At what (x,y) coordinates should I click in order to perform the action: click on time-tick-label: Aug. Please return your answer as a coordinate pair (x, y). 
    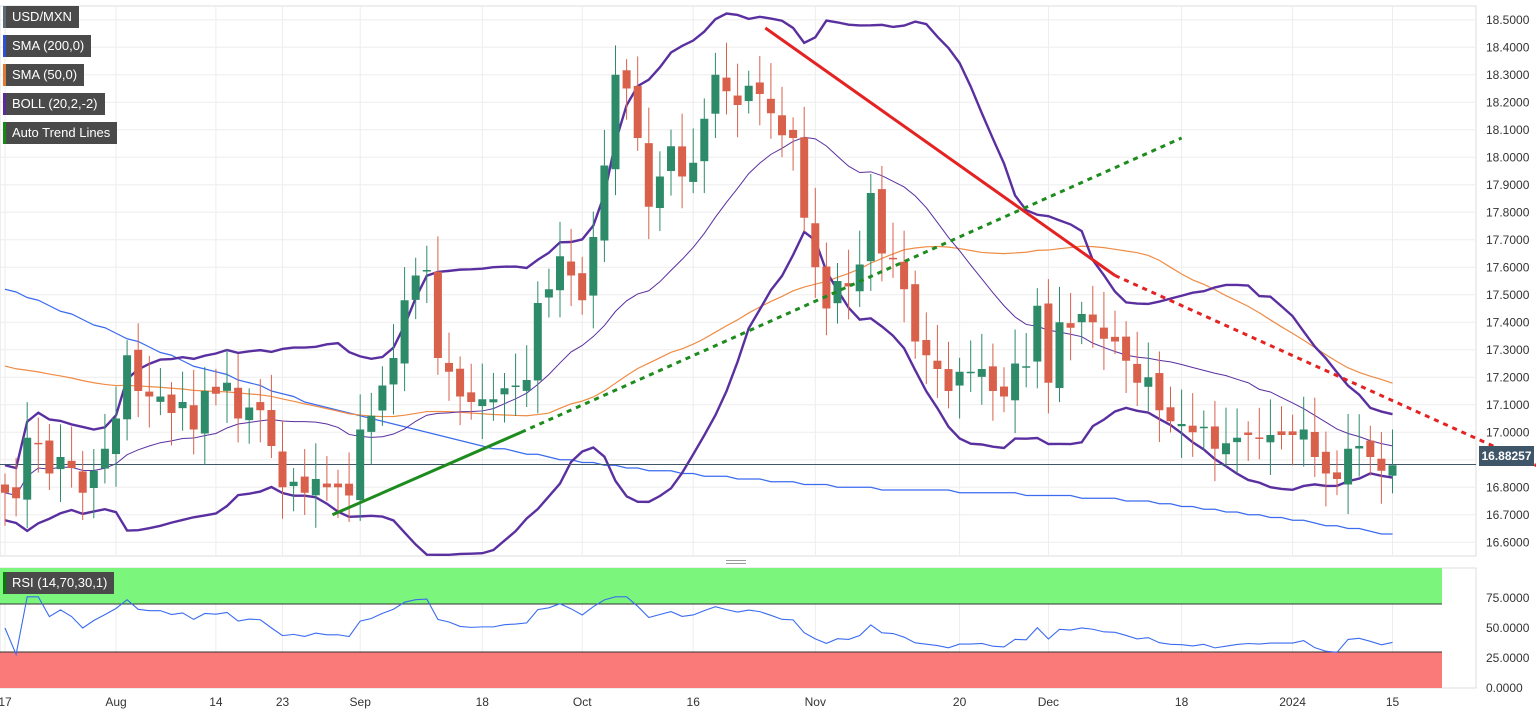
    Looking at the image, I should click on (115, 702).